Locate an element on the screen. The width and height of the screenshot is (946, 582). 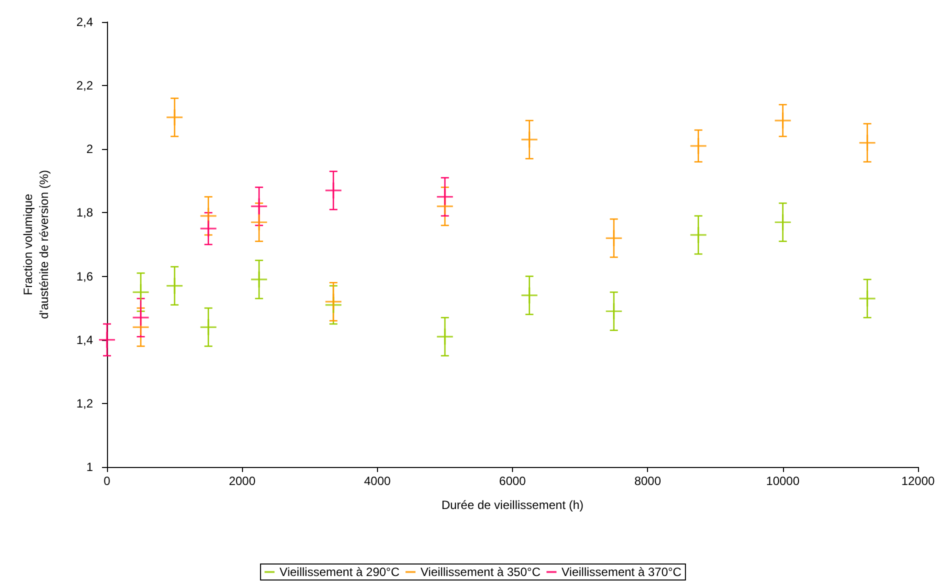
y-tick-label: 1,8 is located at coordinates (85, 213).